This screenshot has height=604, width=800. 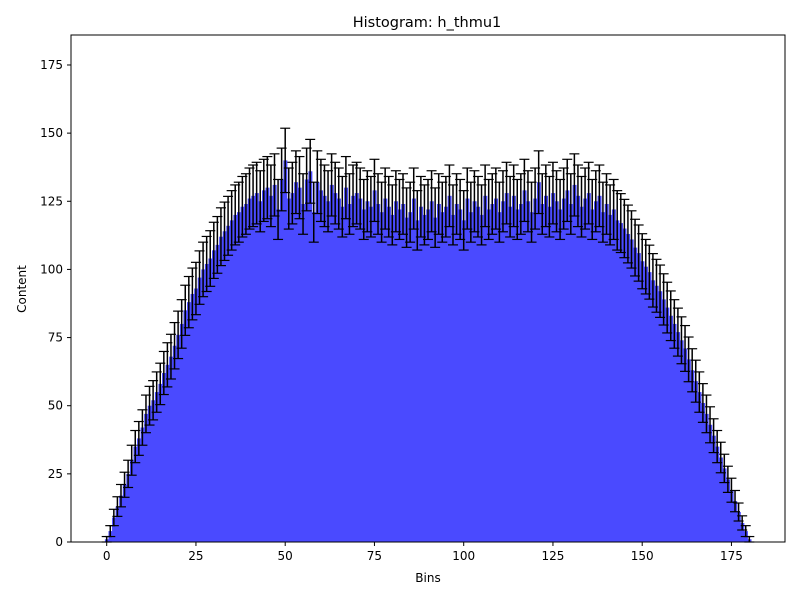 I want to click on y-tick-label: 25, so click(x=55, y=474).